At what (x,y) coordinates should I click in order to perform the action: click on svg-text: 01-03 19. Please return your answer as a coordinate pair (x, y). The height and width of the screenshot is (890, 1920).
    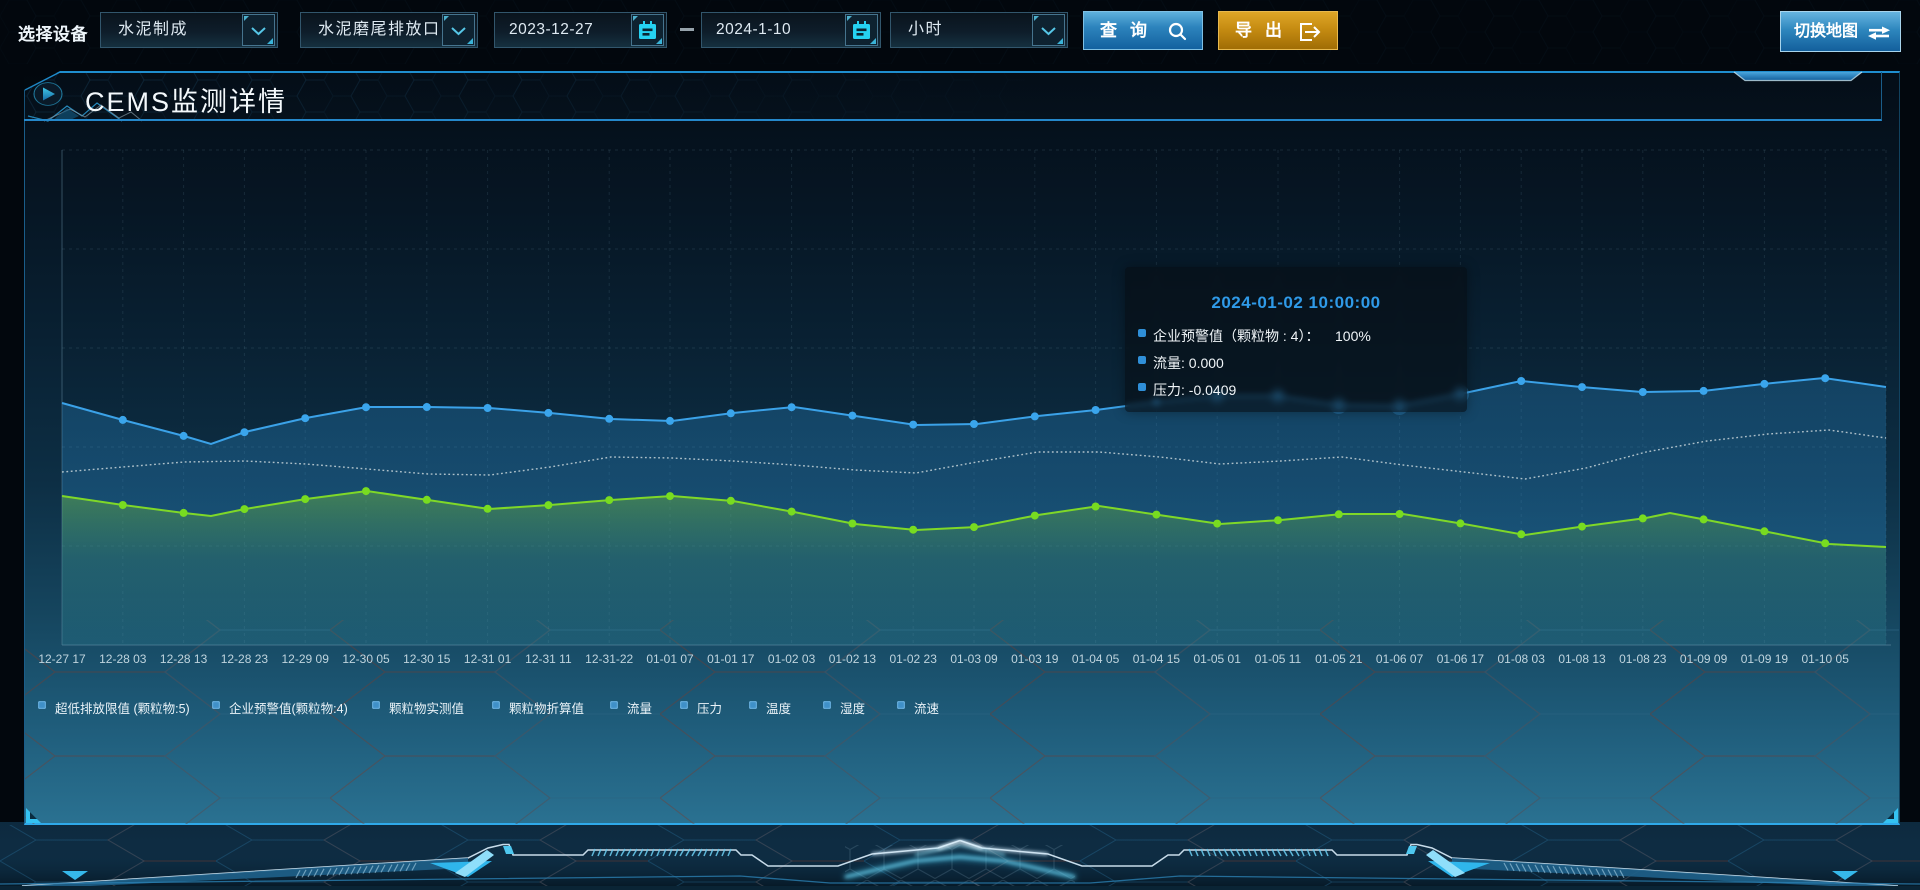
    Looking at the image, I should click on (1035, 659).